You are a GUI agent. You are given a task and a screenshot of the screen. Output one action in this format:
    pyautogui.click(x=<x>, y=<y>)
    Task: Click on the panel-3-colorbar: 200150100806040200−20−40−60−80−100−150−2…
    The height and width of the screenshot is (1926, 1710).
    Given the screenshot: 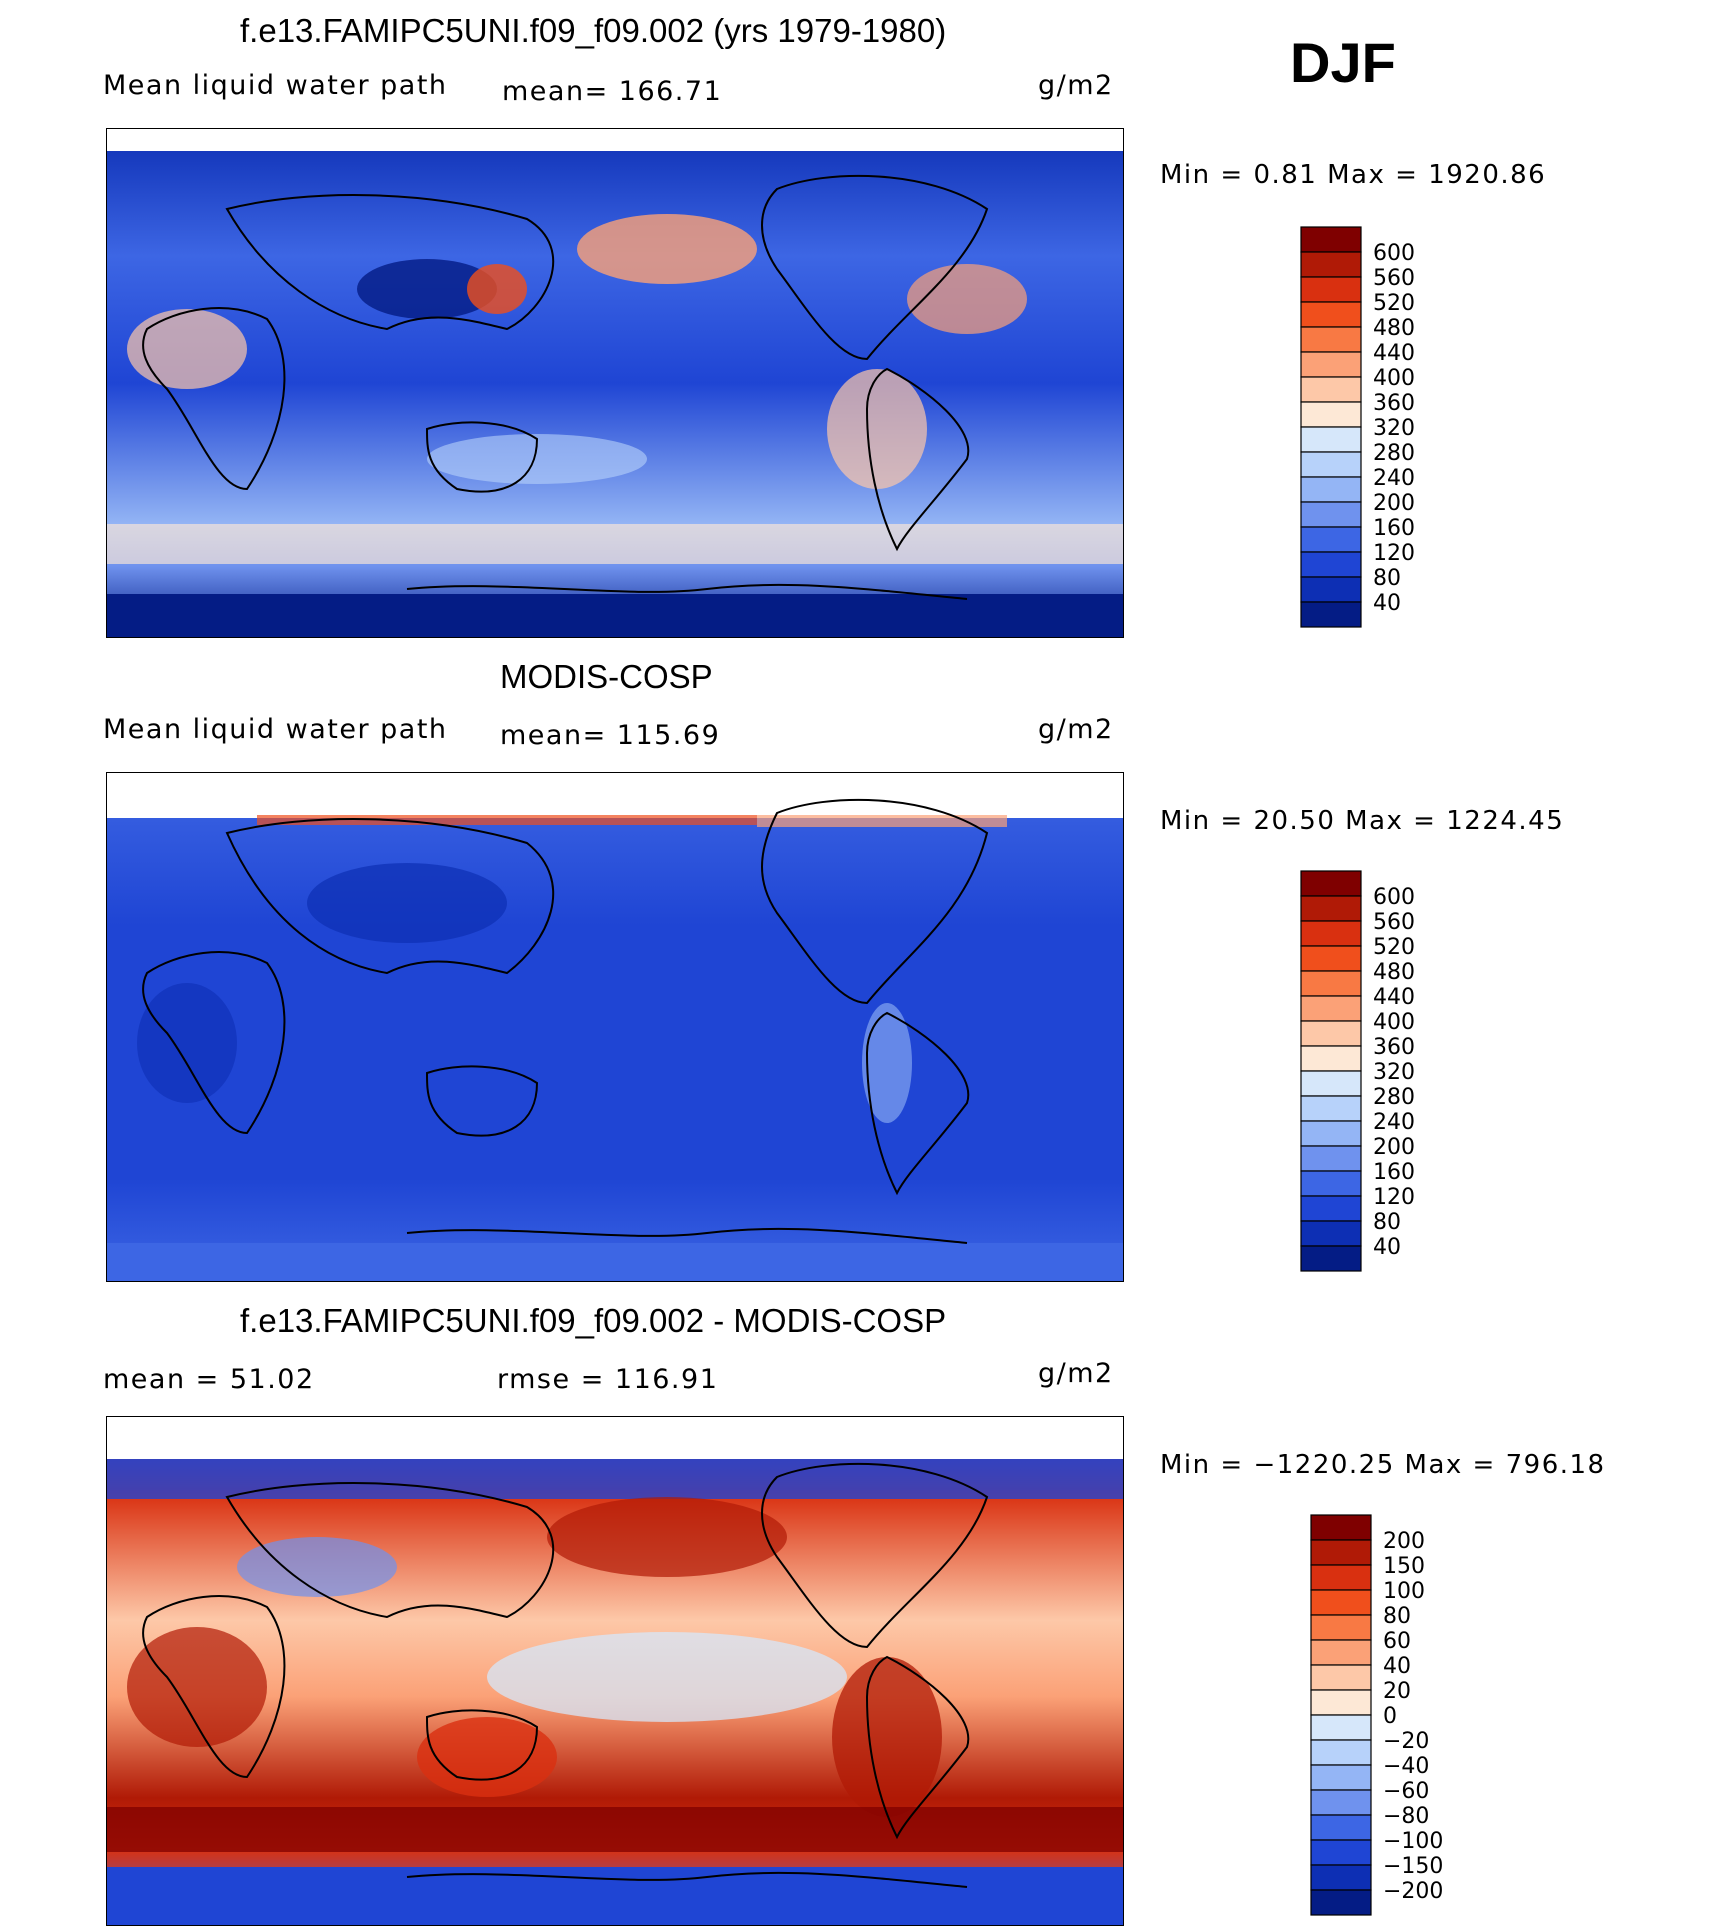 What is the action you would take?
    pyautogui.click(x=1376, y=1715)
    